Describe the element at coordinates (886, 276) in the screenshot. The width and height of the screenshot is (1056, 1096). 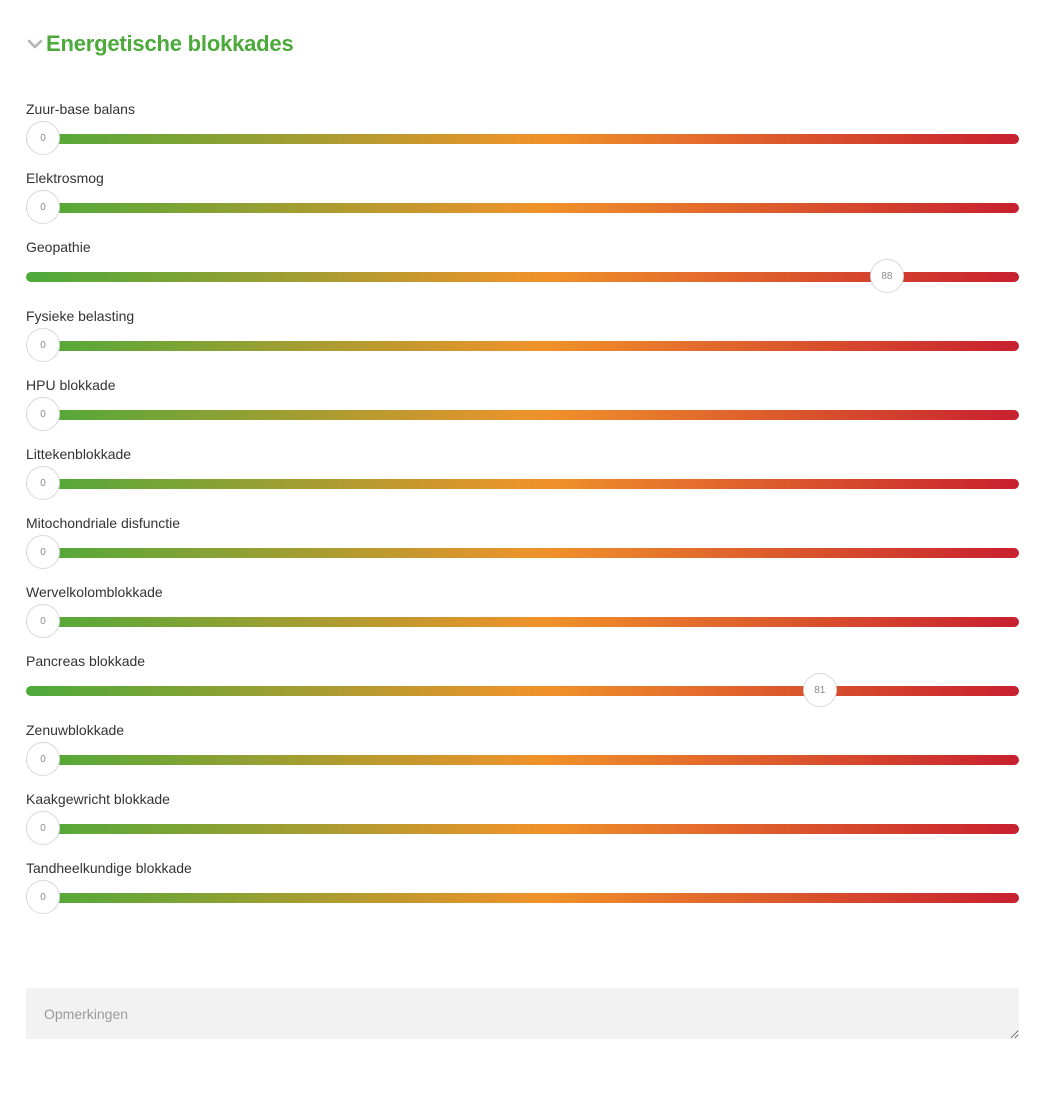
I see `slider-thumb-geopathie: 88` at that location.